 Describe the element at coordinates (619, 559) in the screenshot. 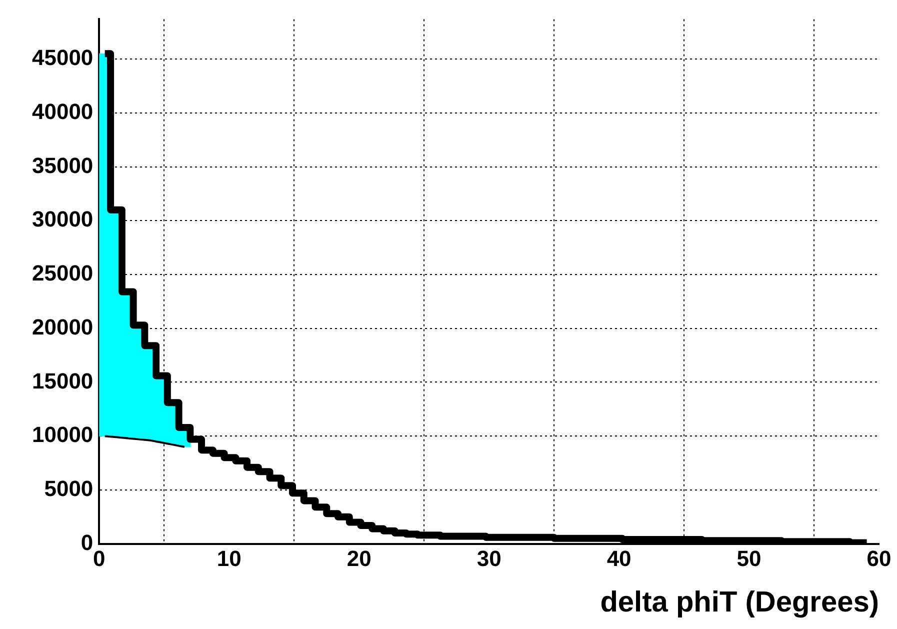

I see `x-tick-label: 40` at that location.